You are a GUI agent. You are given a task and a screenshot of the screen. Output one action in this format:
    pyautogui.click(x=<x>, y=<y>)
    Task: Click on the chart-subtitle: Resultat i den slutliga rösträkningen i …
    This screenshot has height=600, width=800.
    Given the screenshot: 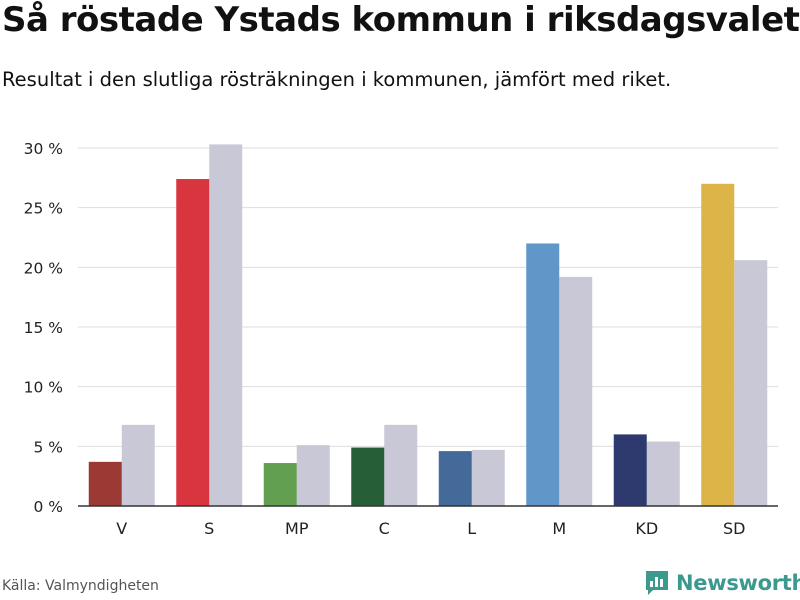 What is the action you would take?
    pyautogui.click(x=337, y=79)
    